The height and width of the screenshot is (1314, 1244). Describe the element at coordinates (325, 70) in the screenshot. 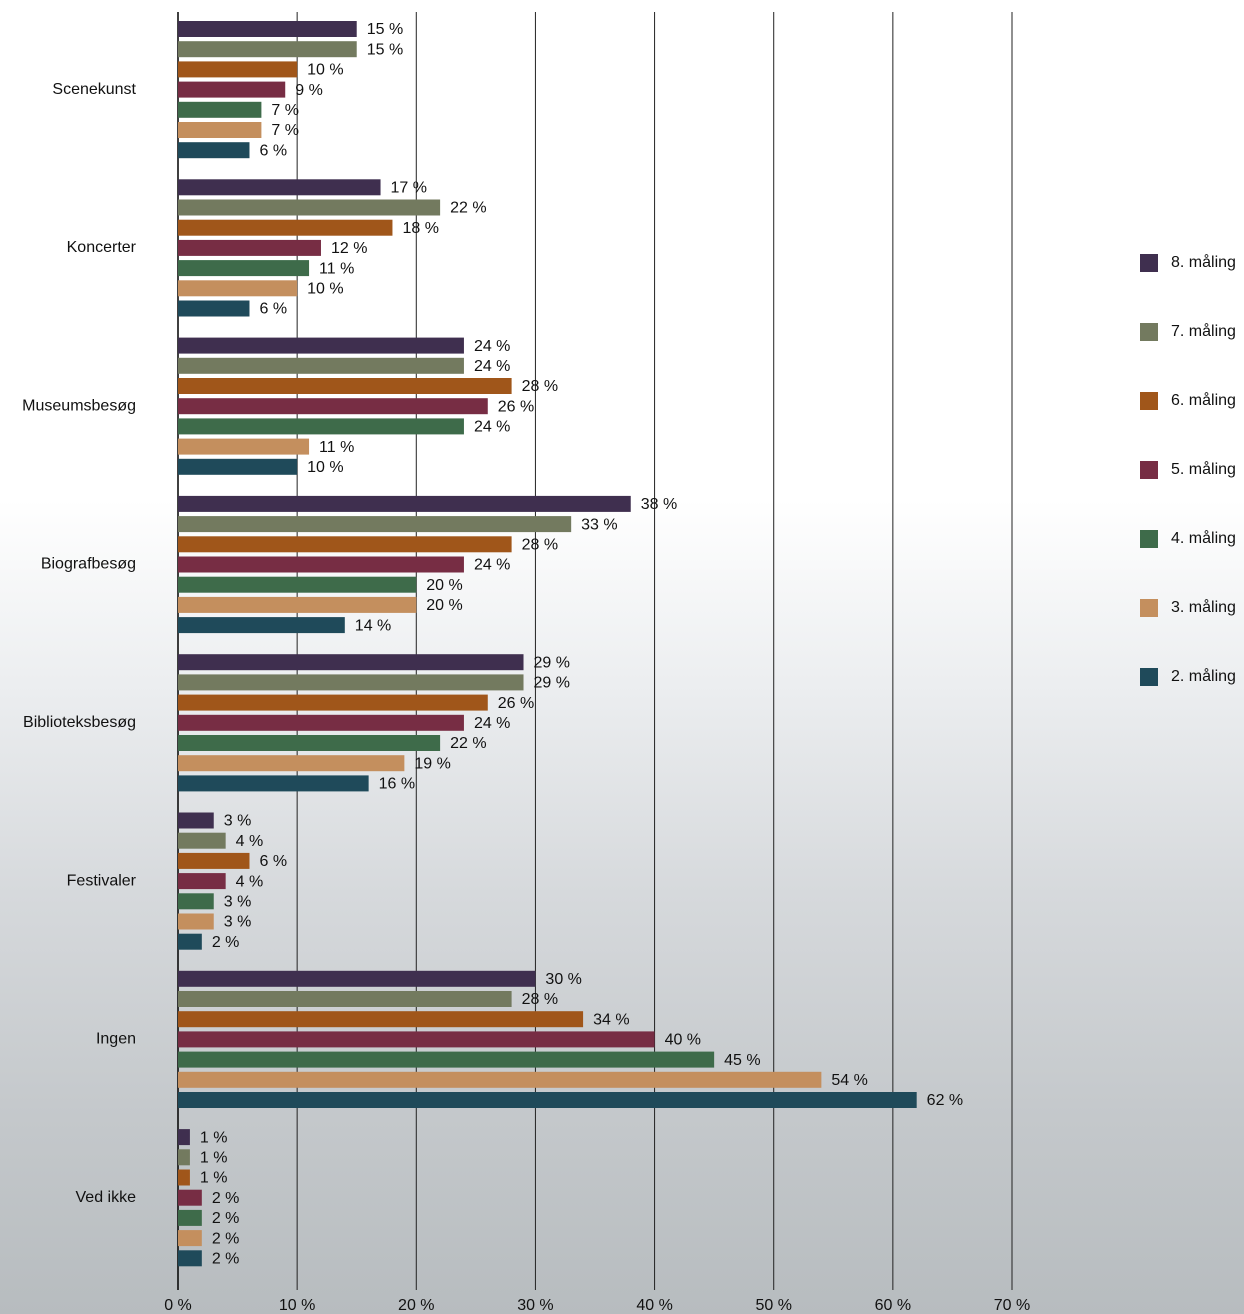

I see `value-label: 10 %` at that location.